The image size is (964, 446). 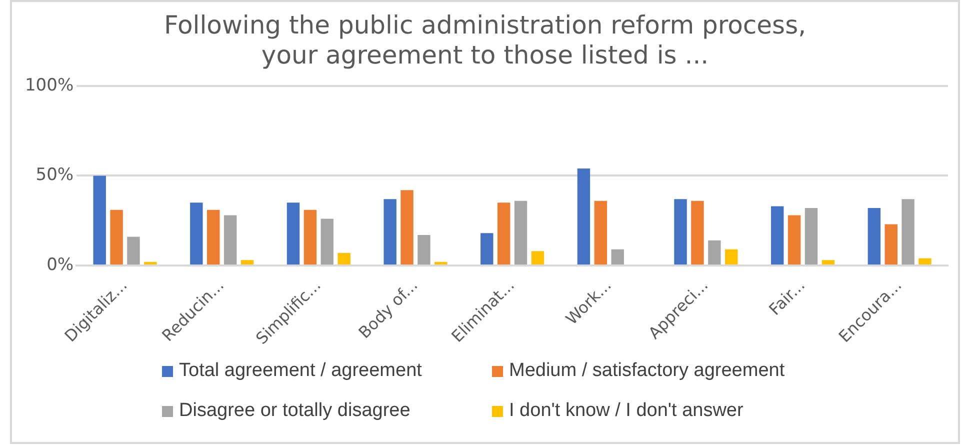 I want to click on text: Following the public administration reform process,, so click(x=485, y=25).